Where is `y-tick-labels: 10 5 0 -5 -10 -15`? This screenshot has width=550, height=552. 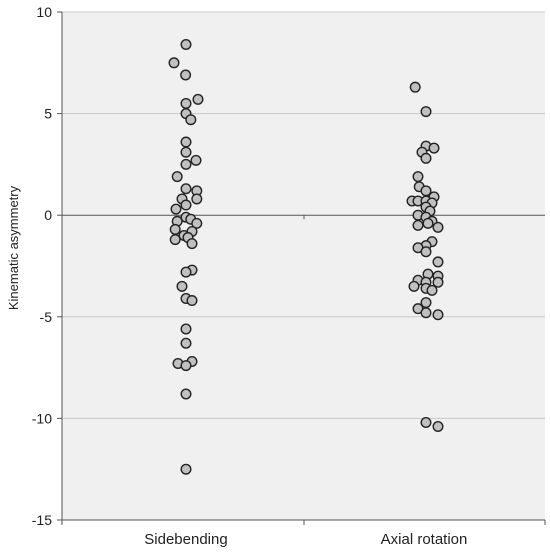
y-tick-labels: 10 5 0 -5 -10 -15 is located at coordinates (42, 266).